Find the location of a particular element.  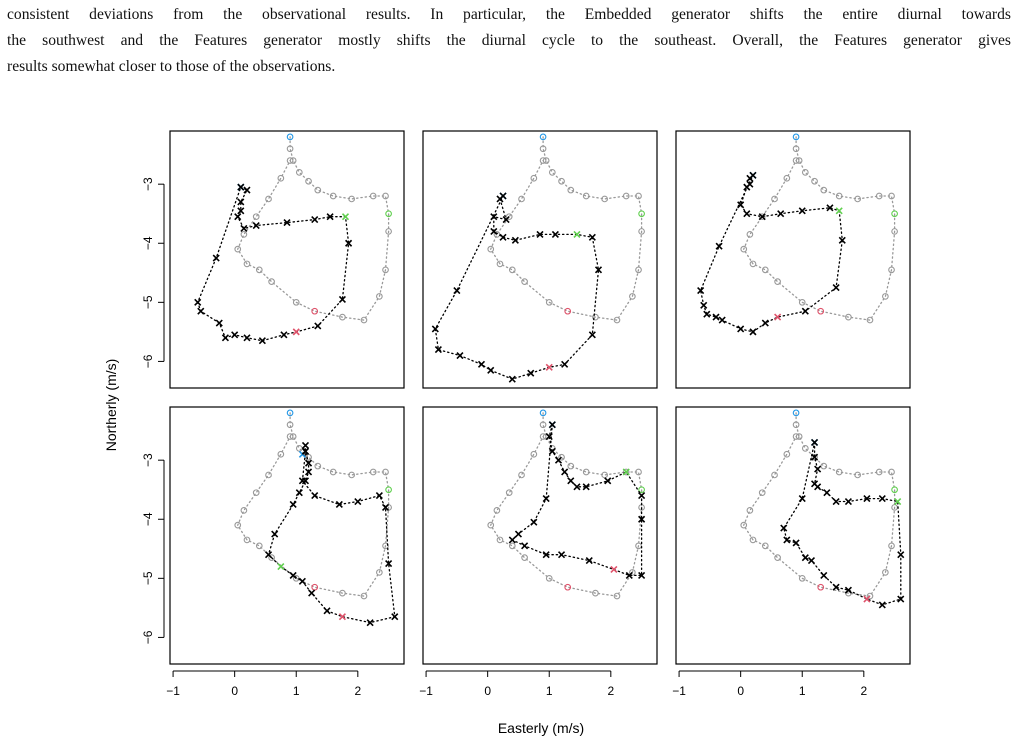

y-tick-label: −5 is located at coordinates (148, 302).